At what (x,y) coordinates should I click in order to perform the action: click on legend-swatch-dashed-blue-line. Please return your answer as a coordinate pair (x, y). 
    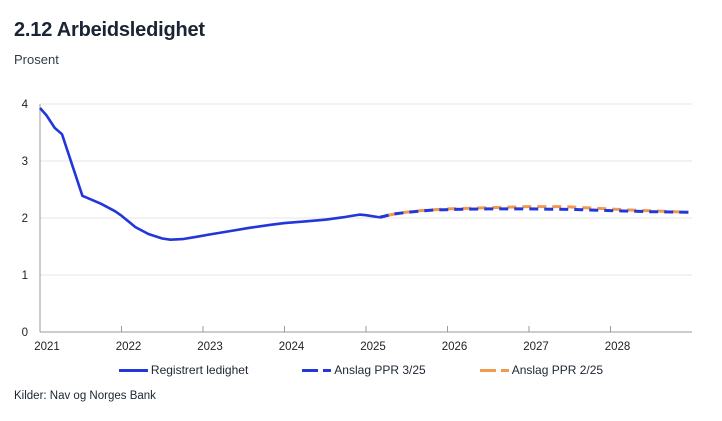
    Looking at the image, I should click on (317, 370).